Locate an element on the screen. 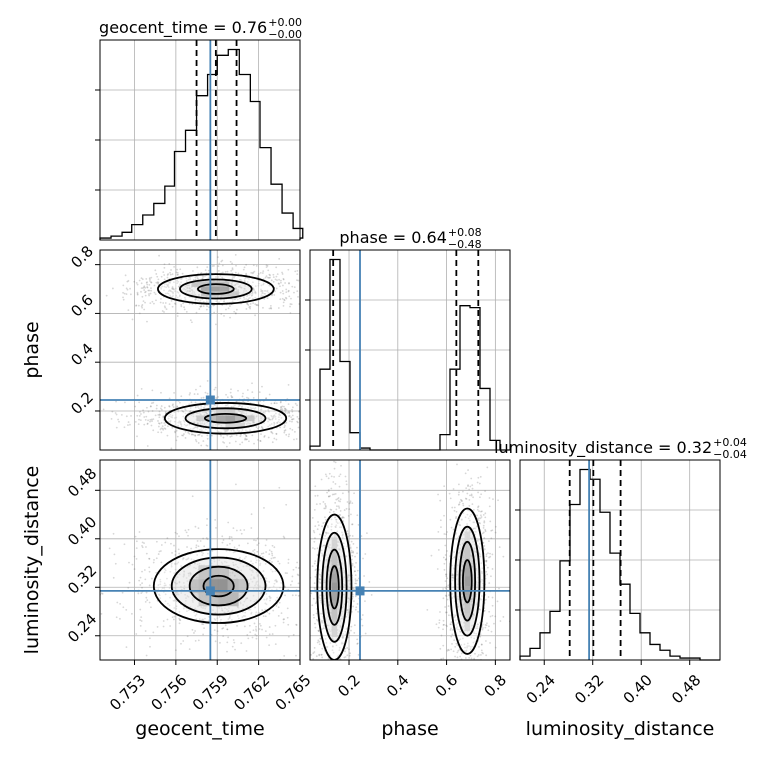 This screenshot has height=765, width=760. density-cell is located at coordinates (245, 418).